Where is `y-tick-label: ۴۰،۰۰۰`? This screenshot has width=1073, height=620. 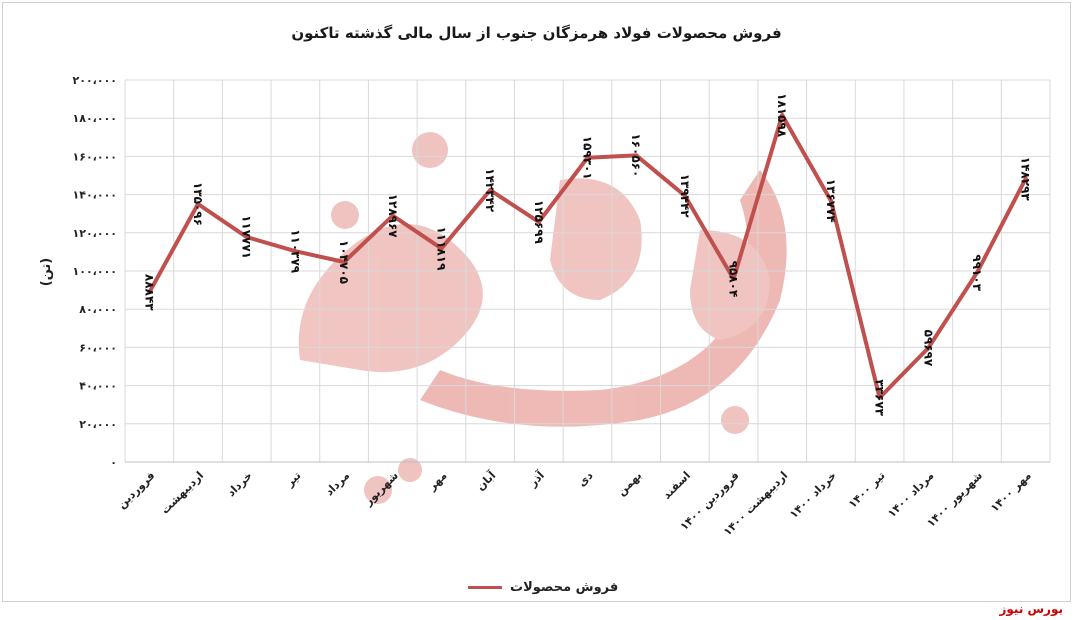 y-tick-label: ۴۰،۰۰۰ is located at coordinates (98, 386).